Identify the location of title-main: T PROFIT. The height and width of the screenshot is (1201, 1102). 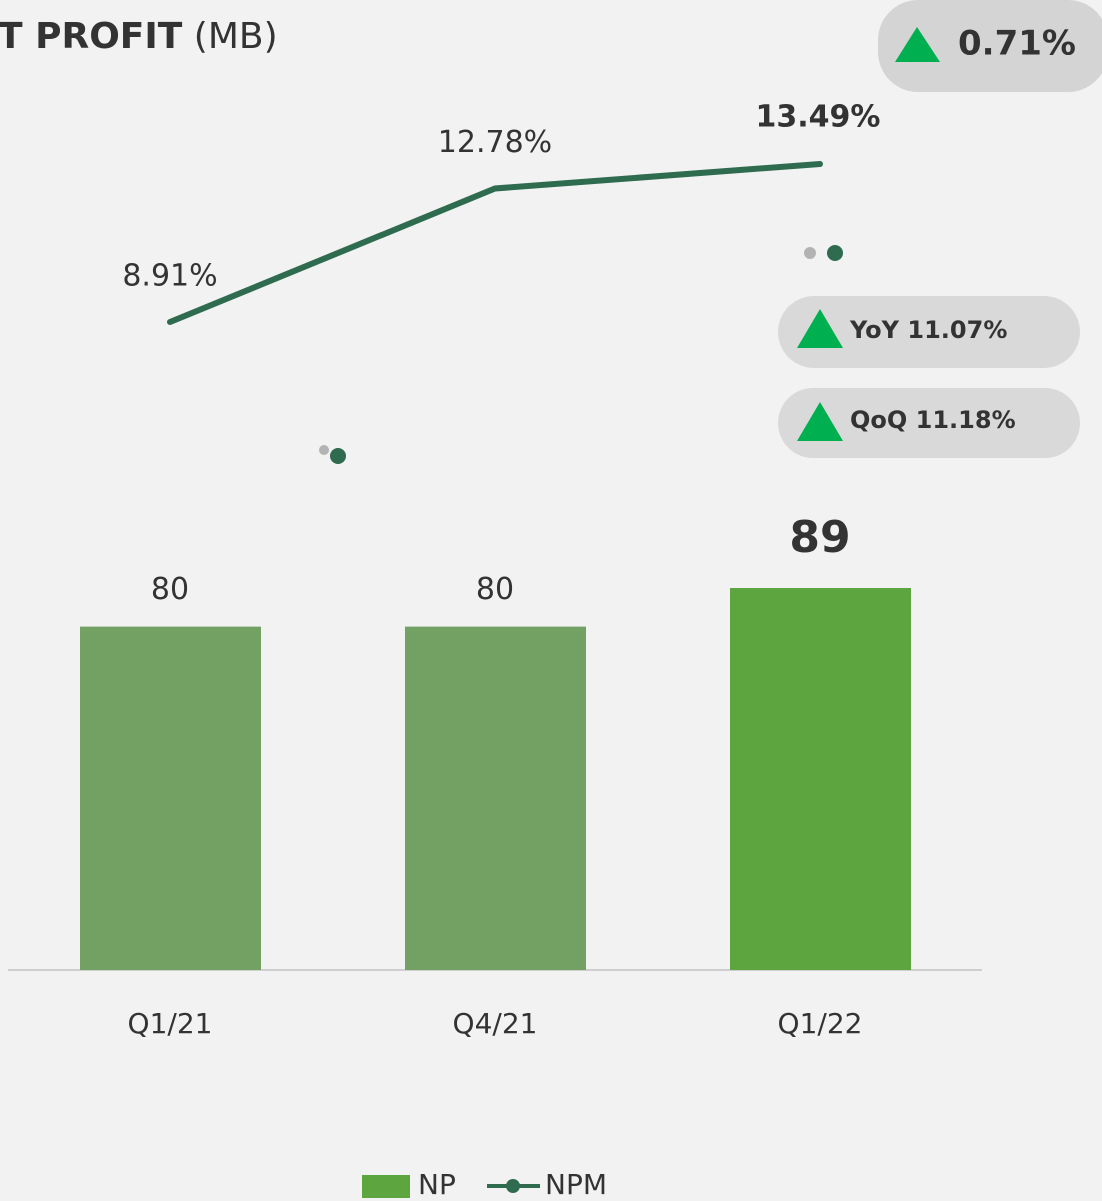
(91, 36).